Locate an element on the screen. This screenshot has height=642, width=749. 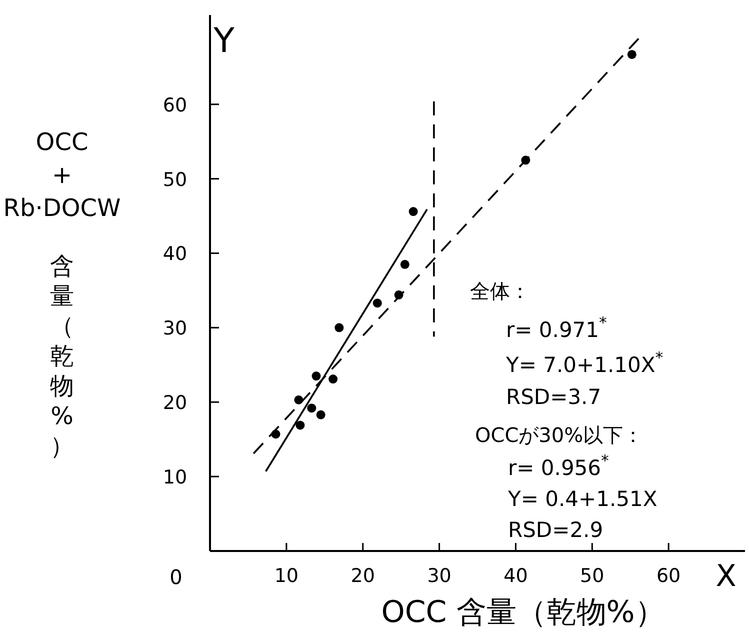
annotation: RSD=3.7 is located at coordinates (554, 397).